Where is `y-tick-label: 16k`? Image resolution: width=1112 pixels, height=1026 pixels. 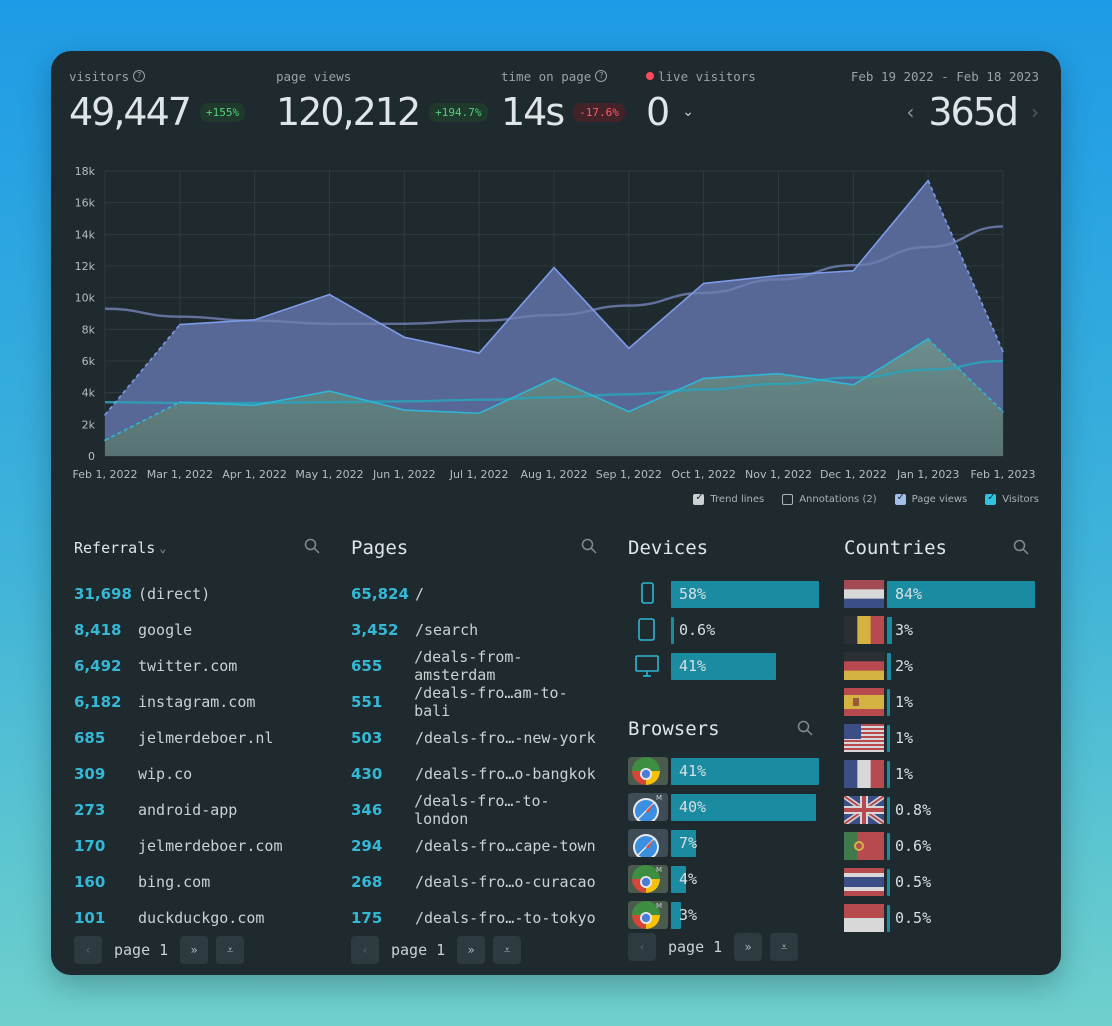
y-tick-label: 16k is located at coordinates (85, 203).